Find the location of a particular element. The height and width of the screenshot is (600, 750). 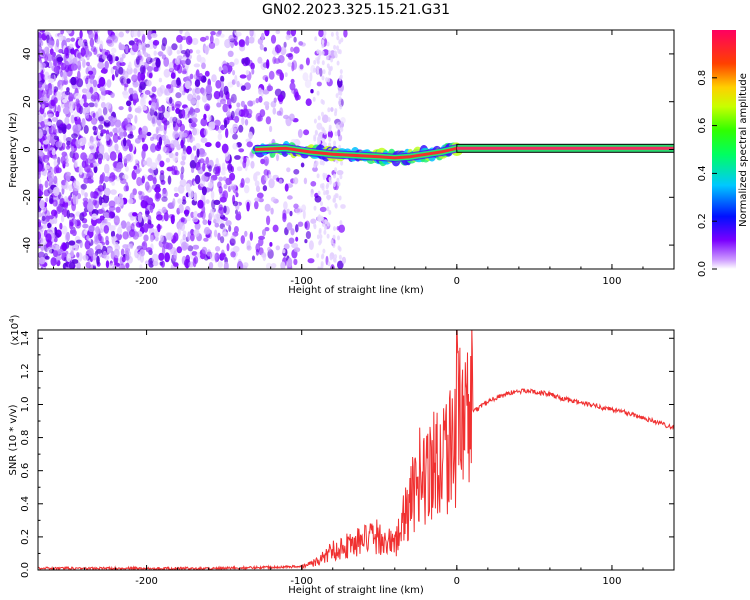

snr-y-tick-label: 0.8 is located at coordinates (25, 438).